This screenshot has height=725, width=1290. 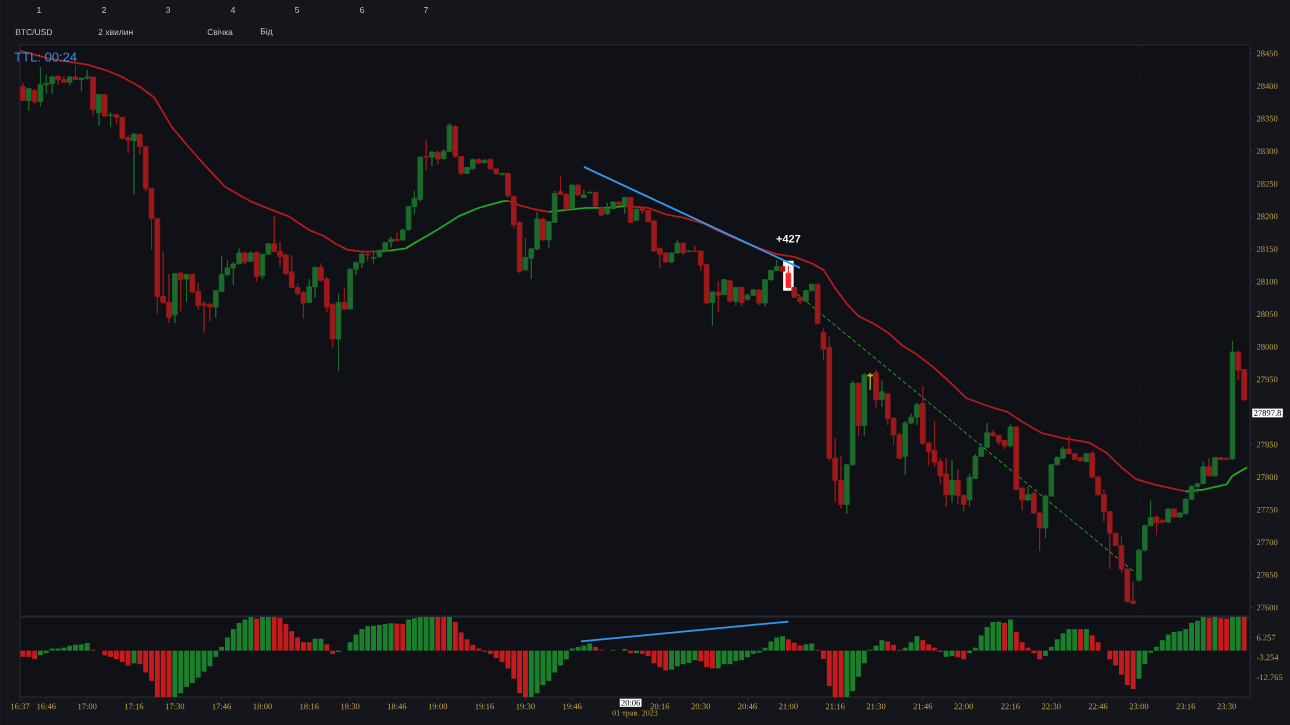 What do you see at coordinates (701, 706) in the screenshot?
I see `x-tick-label: 20:30` at bounding box center [701, 706].